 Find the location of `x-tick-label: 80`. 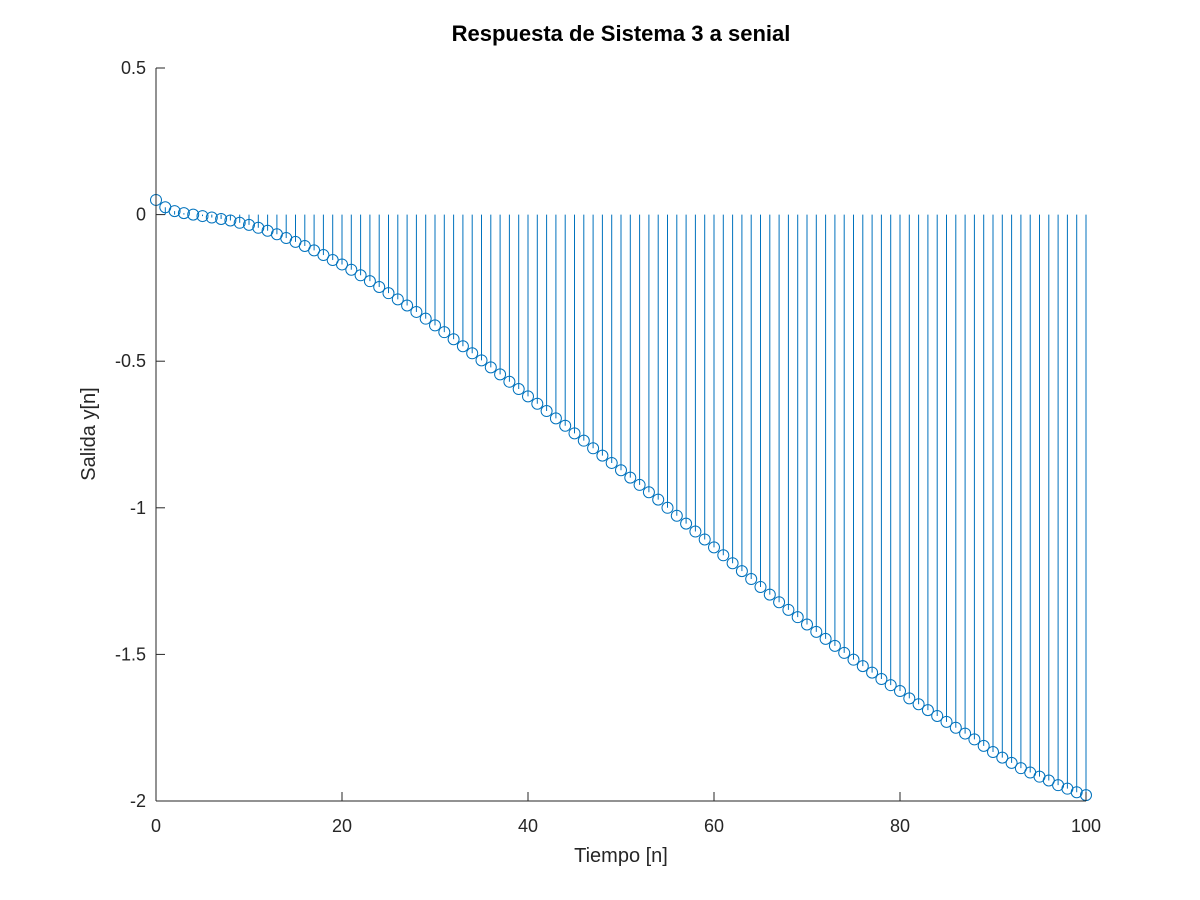

x-tick-label: 80 is located at coordinates (900, 826).